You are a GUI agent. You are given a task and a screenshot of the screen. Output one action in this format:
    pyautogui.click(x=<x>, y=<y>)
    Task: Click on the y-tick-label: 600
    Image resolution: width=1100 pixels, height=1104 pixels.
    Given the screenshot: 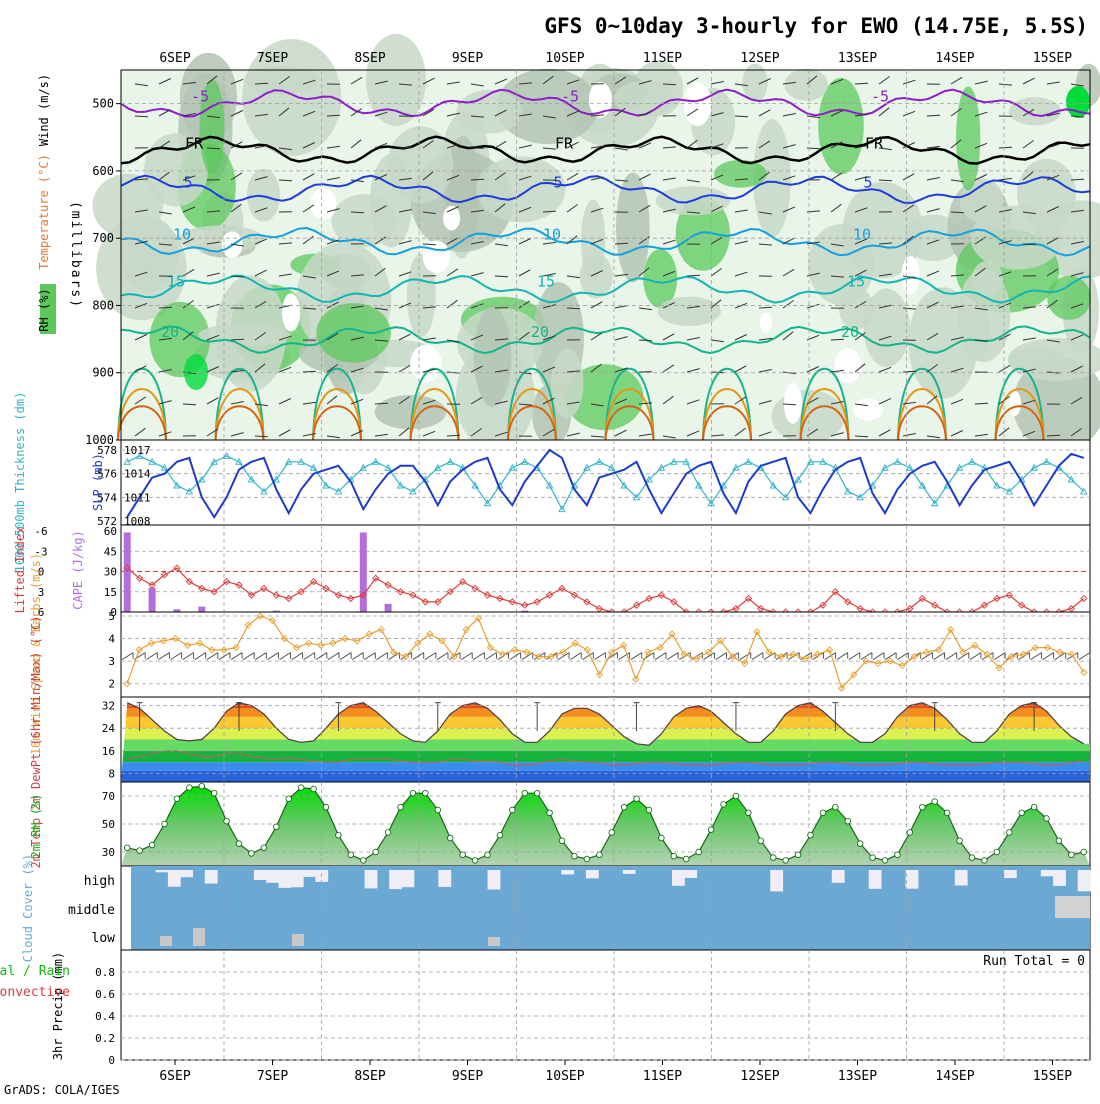 What is the action you would take?
    pyautogui.click(x=103, y=171)
    